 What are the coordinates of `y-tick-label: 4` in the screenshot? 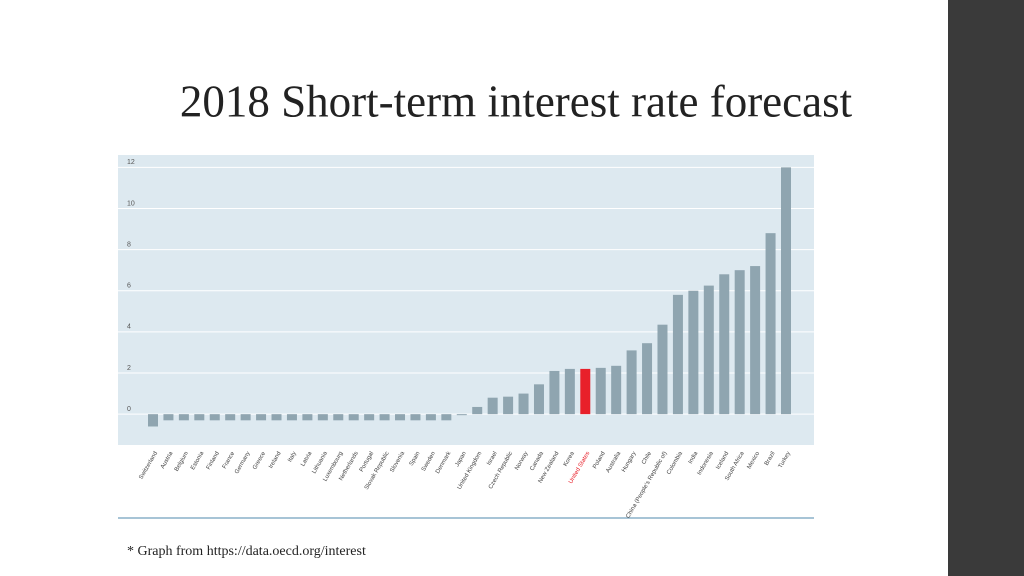 It's located at (129, 327).